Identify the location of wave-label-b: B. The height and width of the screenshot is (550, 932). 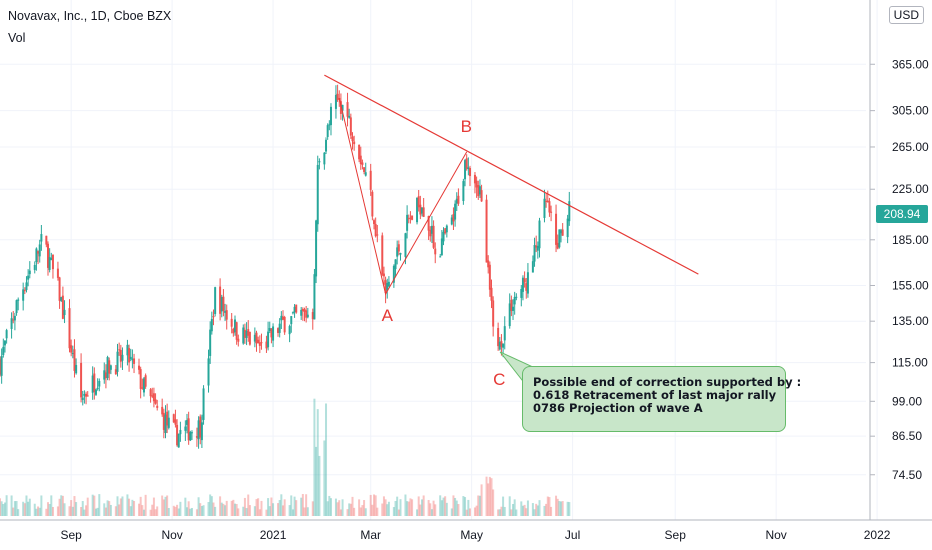
(466, 126).